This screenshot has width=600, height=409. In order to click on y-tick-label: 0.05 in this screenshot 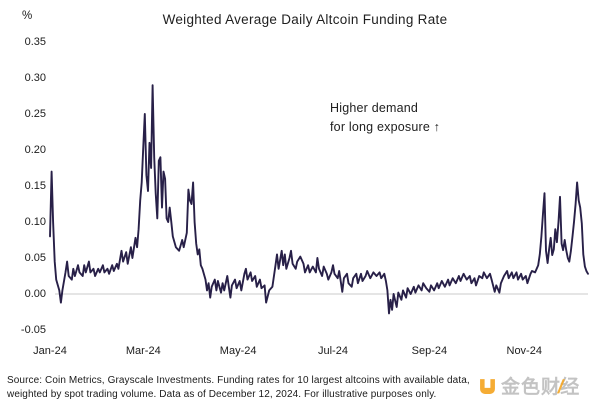, I will do `click(35, 258)`.